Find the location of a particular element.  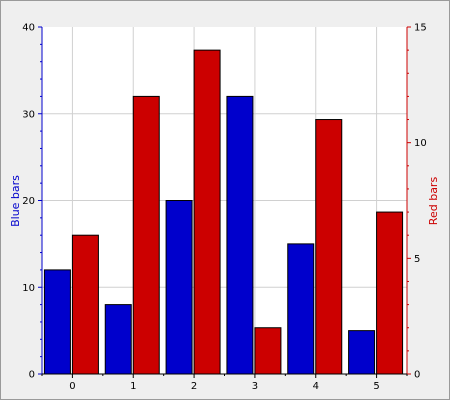

y-right-tick-label: 0 is located at coordinates (417, 375).